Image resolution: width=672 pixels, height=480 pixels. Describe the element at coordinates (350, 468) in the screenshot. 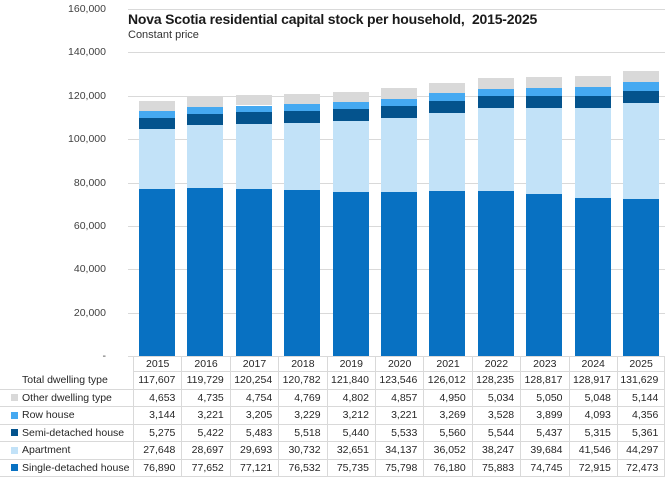

I see `table-cell: 75,735` at that location.